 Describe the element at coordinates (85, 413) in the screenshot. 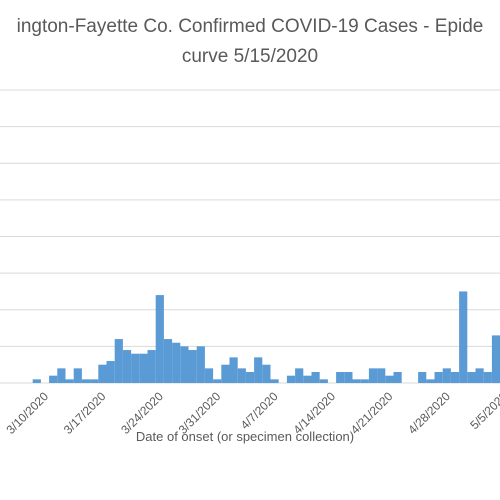

I see `x-tick-label: 3/17/2020` at that location.